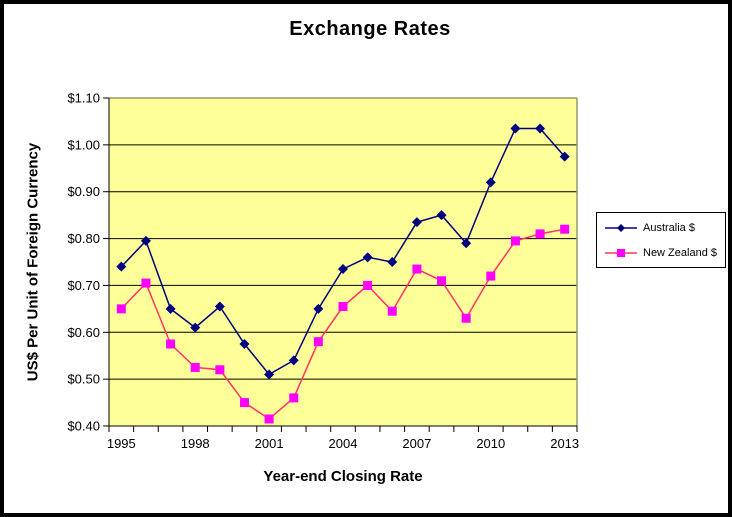 The image size is (732, 517). What do you see at coordinates (621, 227) in the screenshot?
I see `legend-diamond-icon` at bounding box center [621, 227].